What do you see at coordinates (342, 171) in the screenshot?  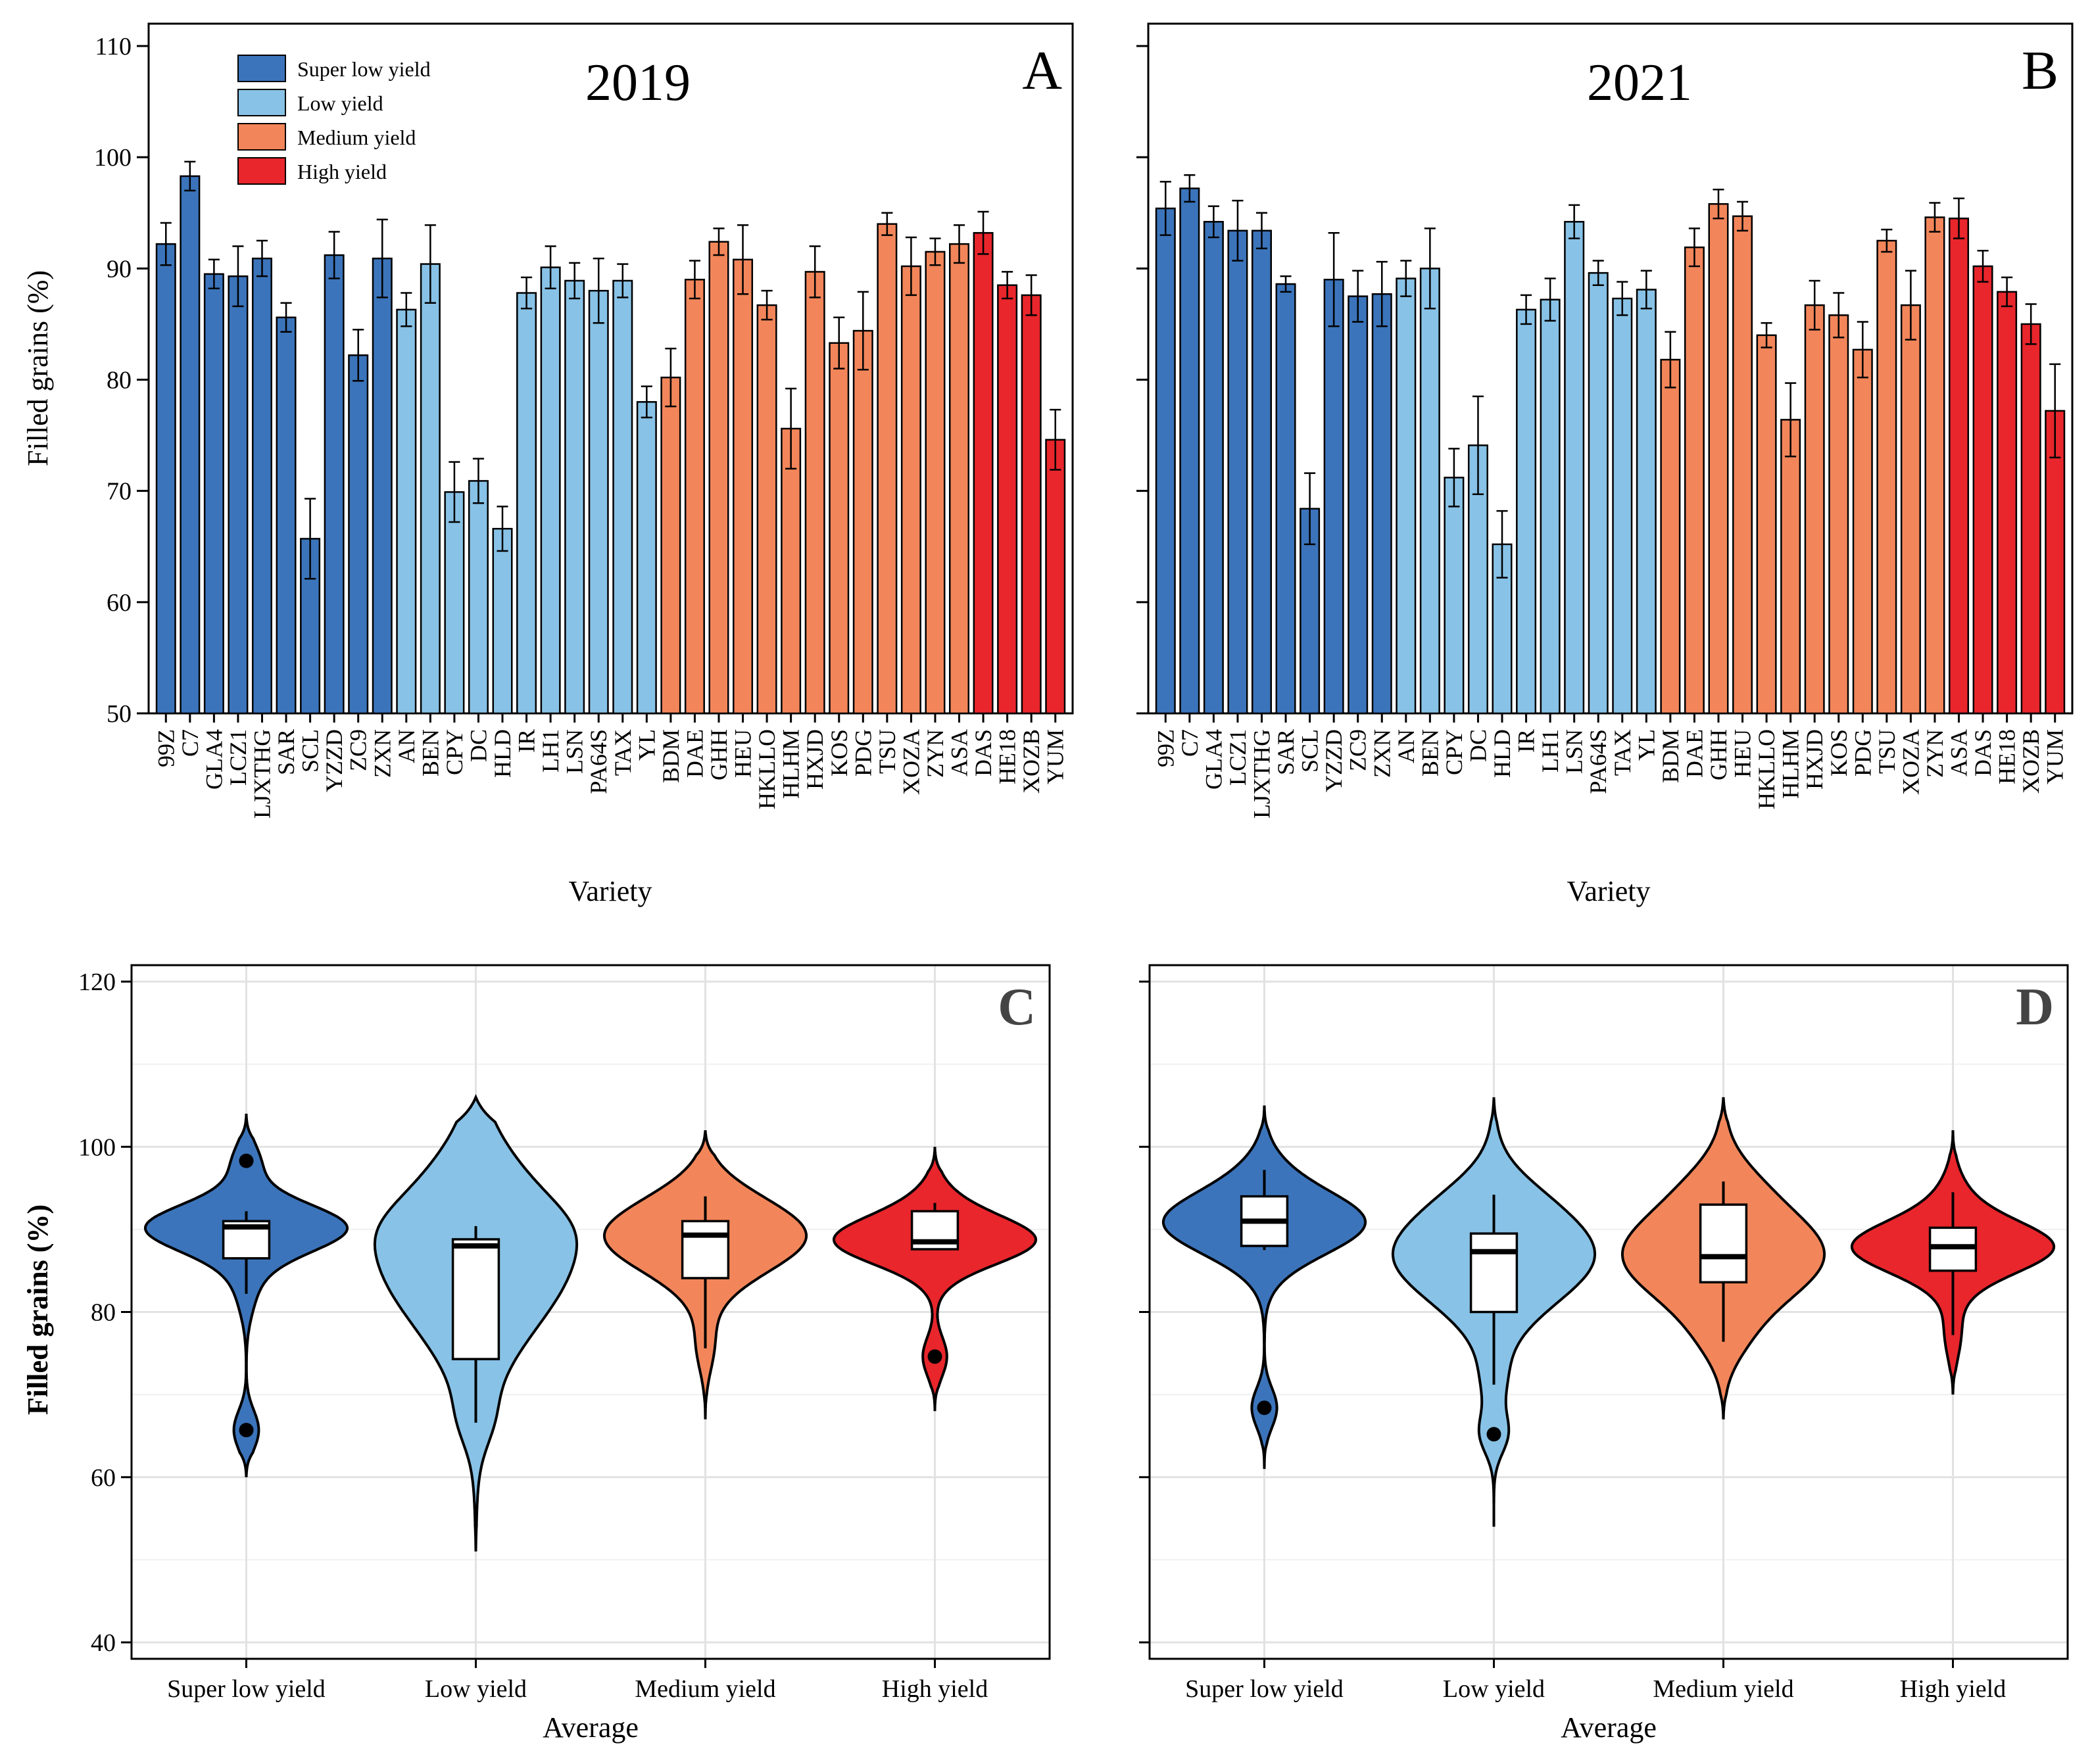 I see `legend-label-high: High yield` at bounding box center [342, 171].